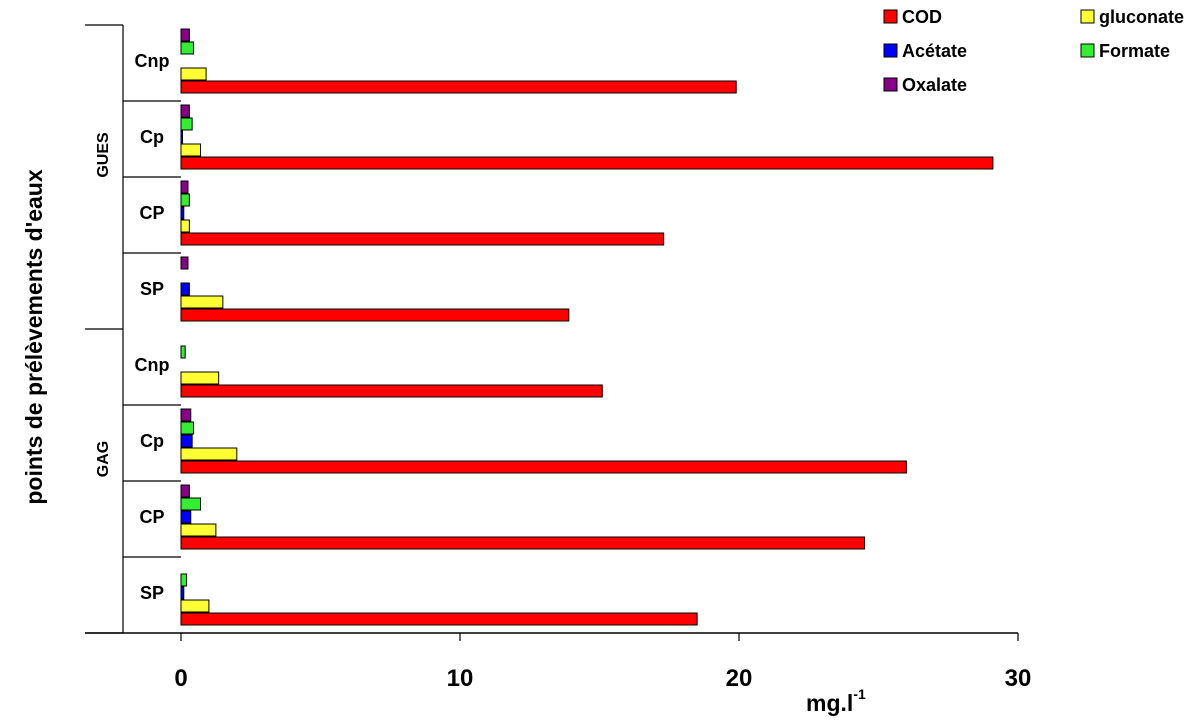 The image size is (1190, 722). I want to click on group-label: GAG, so click(103, 459).